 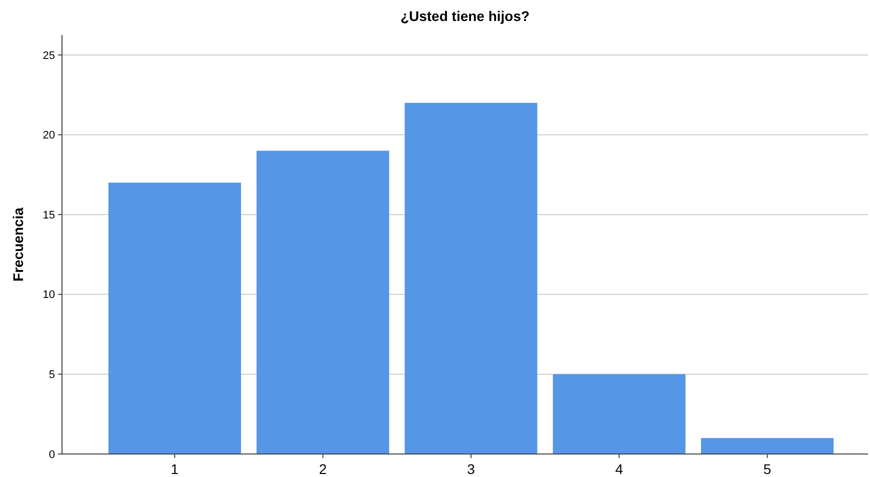 I want to click on y-tick-label: 5, so click(x=51, y=375).